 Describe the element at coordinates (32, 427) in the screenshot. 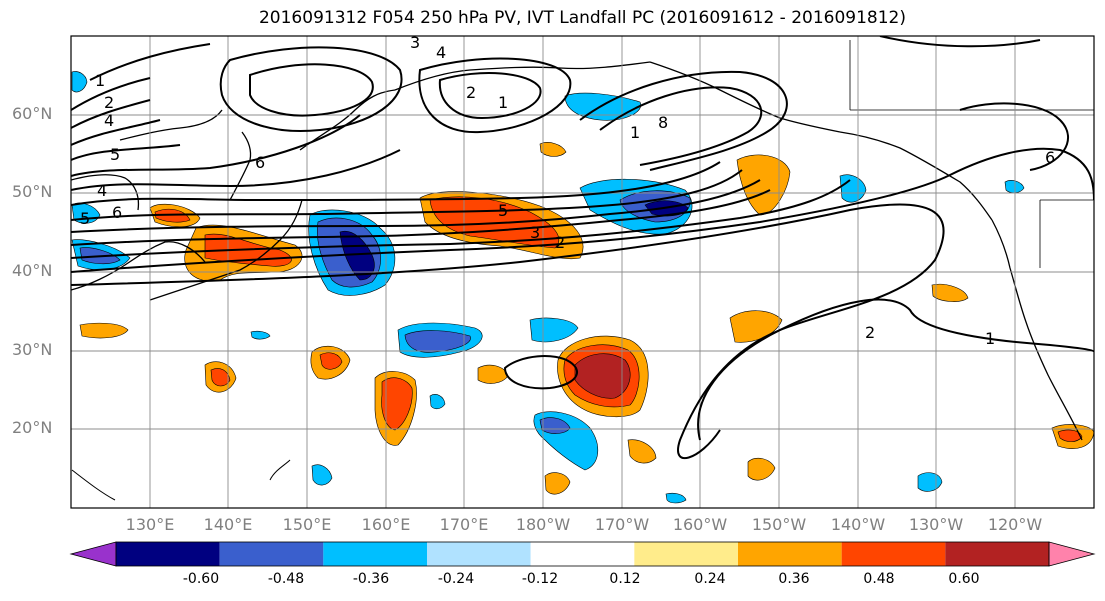

I see `lat-label: 20°N` at that location.